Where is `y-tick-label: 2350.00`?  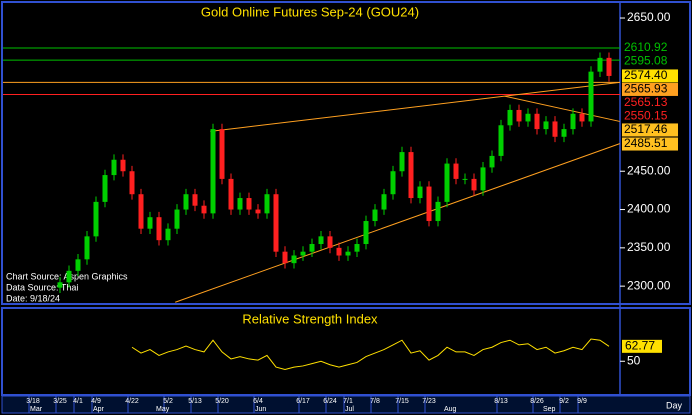
y-tick-label: 2350.00 is located at coordinates (649, 247).